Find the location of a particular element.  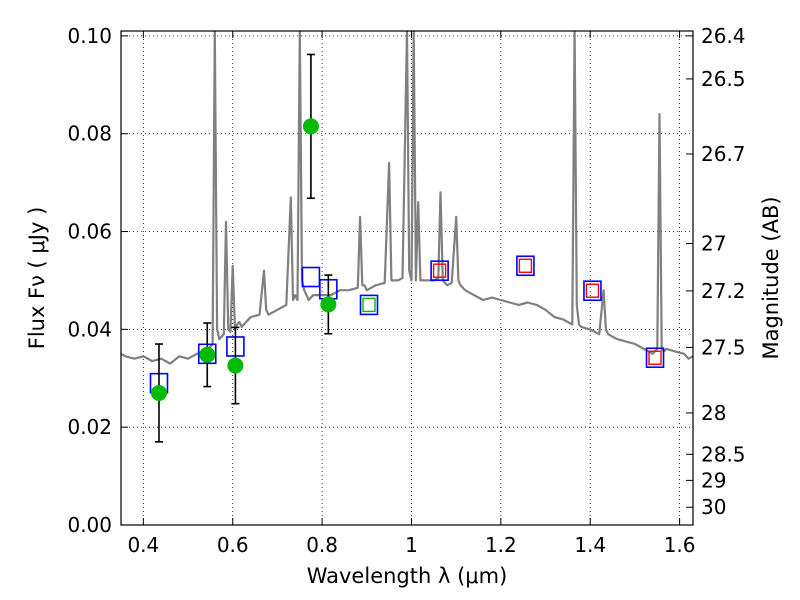

magnitude-tick-label: 28 is located at coordinates (713, 413).